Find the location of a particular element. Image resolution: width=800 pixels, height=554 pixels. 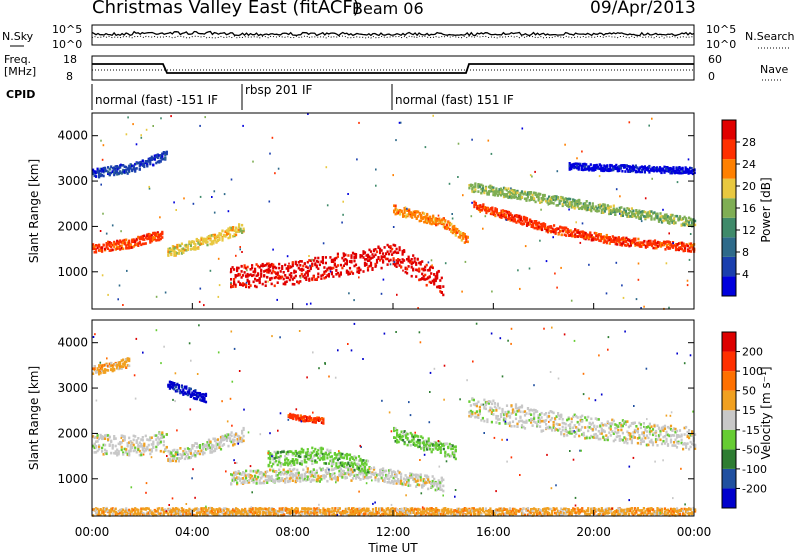

nsky-label: N.Sky is located at coordinates (18, 36).